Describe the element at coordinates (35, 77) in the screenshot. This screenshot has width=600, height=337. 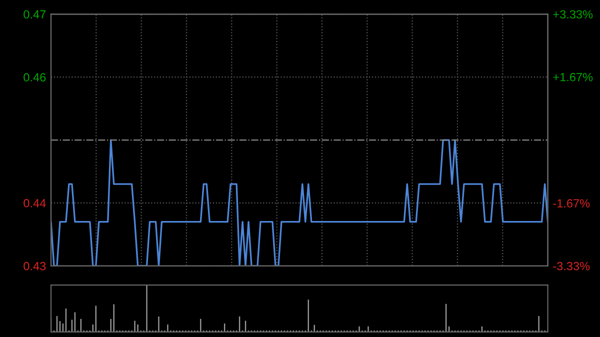
I see `y-tick-label: 0.46` at that location.